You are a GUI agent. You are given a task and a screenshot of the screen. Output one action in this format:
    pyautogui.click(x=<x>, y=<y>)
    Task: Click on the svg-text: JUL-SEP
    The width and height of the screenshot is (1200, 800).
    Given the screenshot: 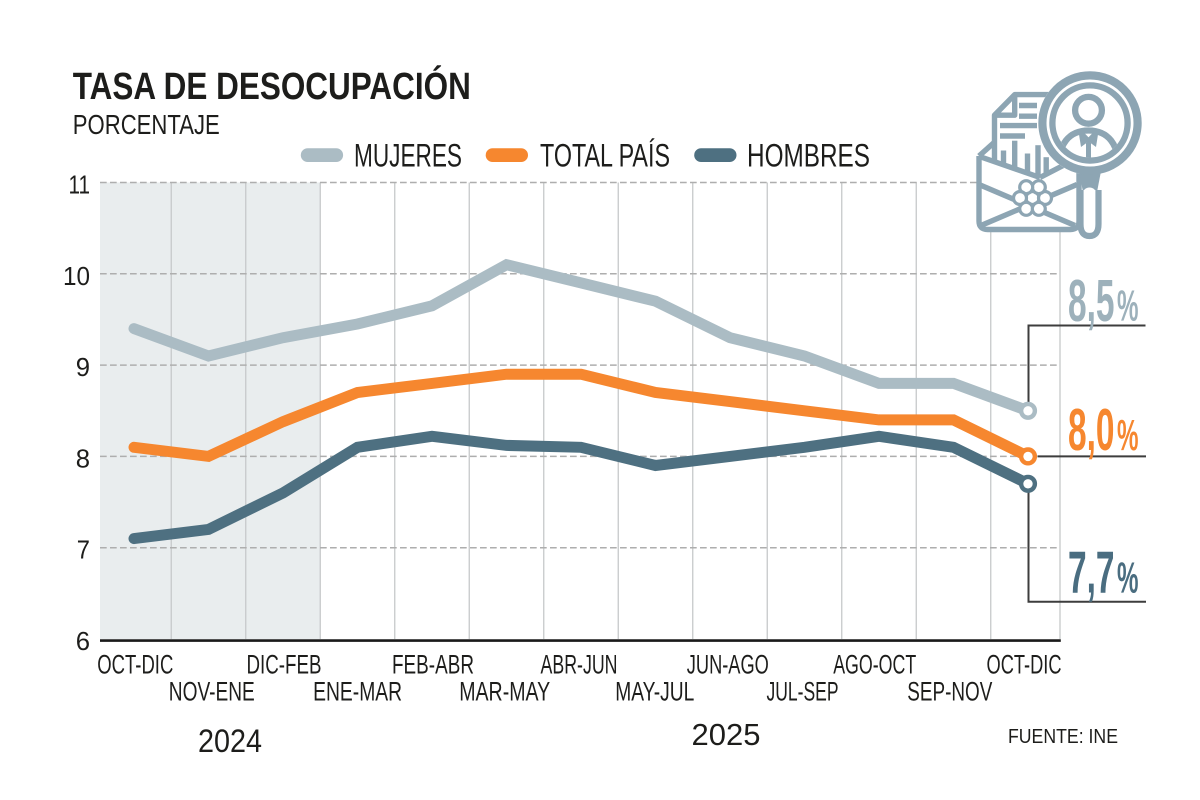 What is the action you would take?
    pyautogui.click(x=803, y=692)
    